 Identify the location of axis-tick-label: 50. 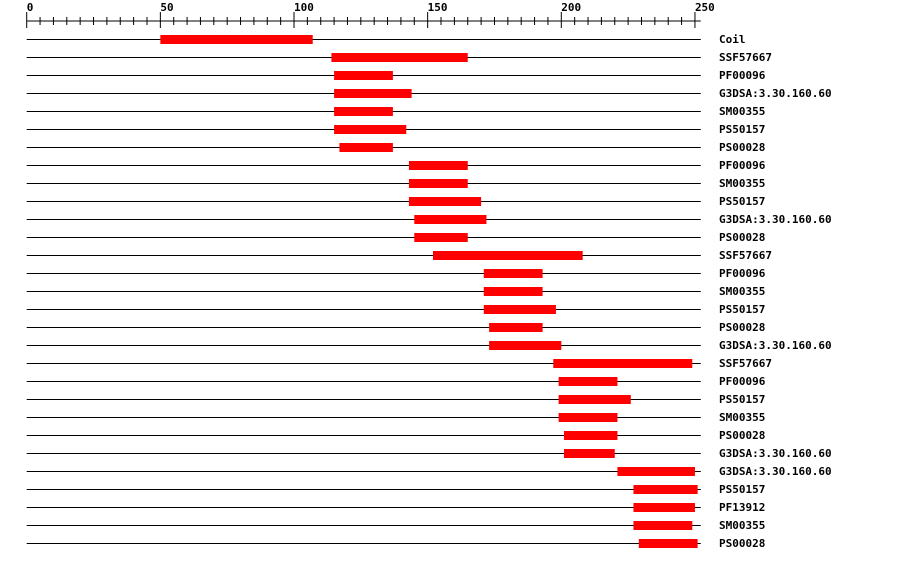
(166, 7).